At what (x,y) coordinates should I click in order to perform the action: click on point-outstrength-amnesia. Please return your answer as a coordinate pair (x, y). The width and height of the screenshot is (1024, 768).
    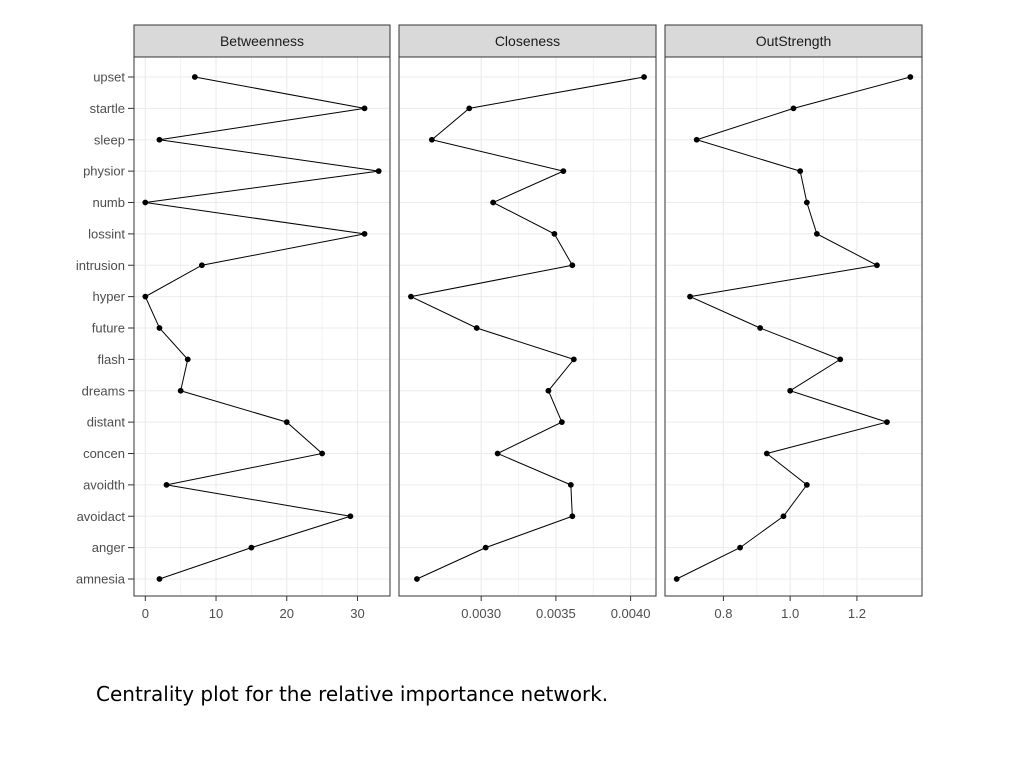
    Looking at the image, I should click on (676, 579).